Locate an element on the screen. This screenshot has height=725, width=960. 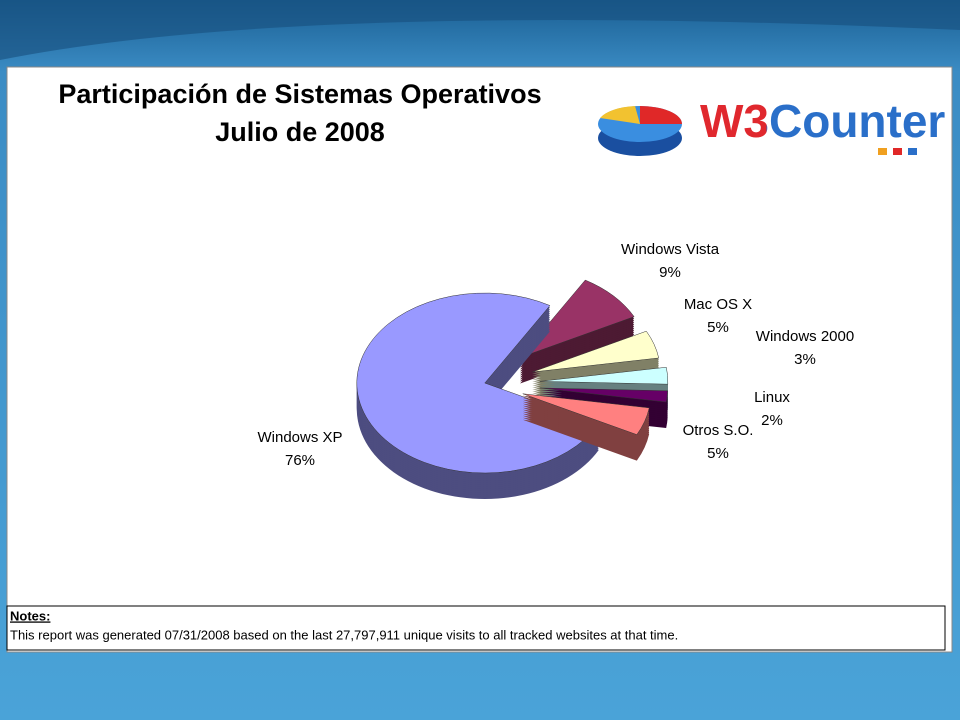
logo-icon is located at coordinates (757, 131).